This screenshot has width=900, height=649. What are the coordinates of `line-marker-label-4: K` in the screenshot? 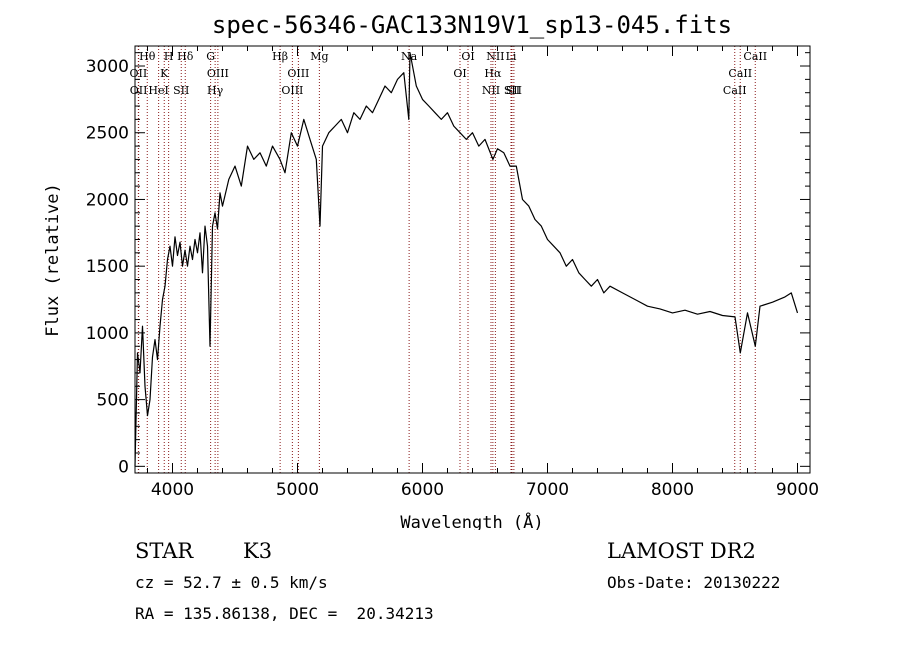 It's located at (164, 73).